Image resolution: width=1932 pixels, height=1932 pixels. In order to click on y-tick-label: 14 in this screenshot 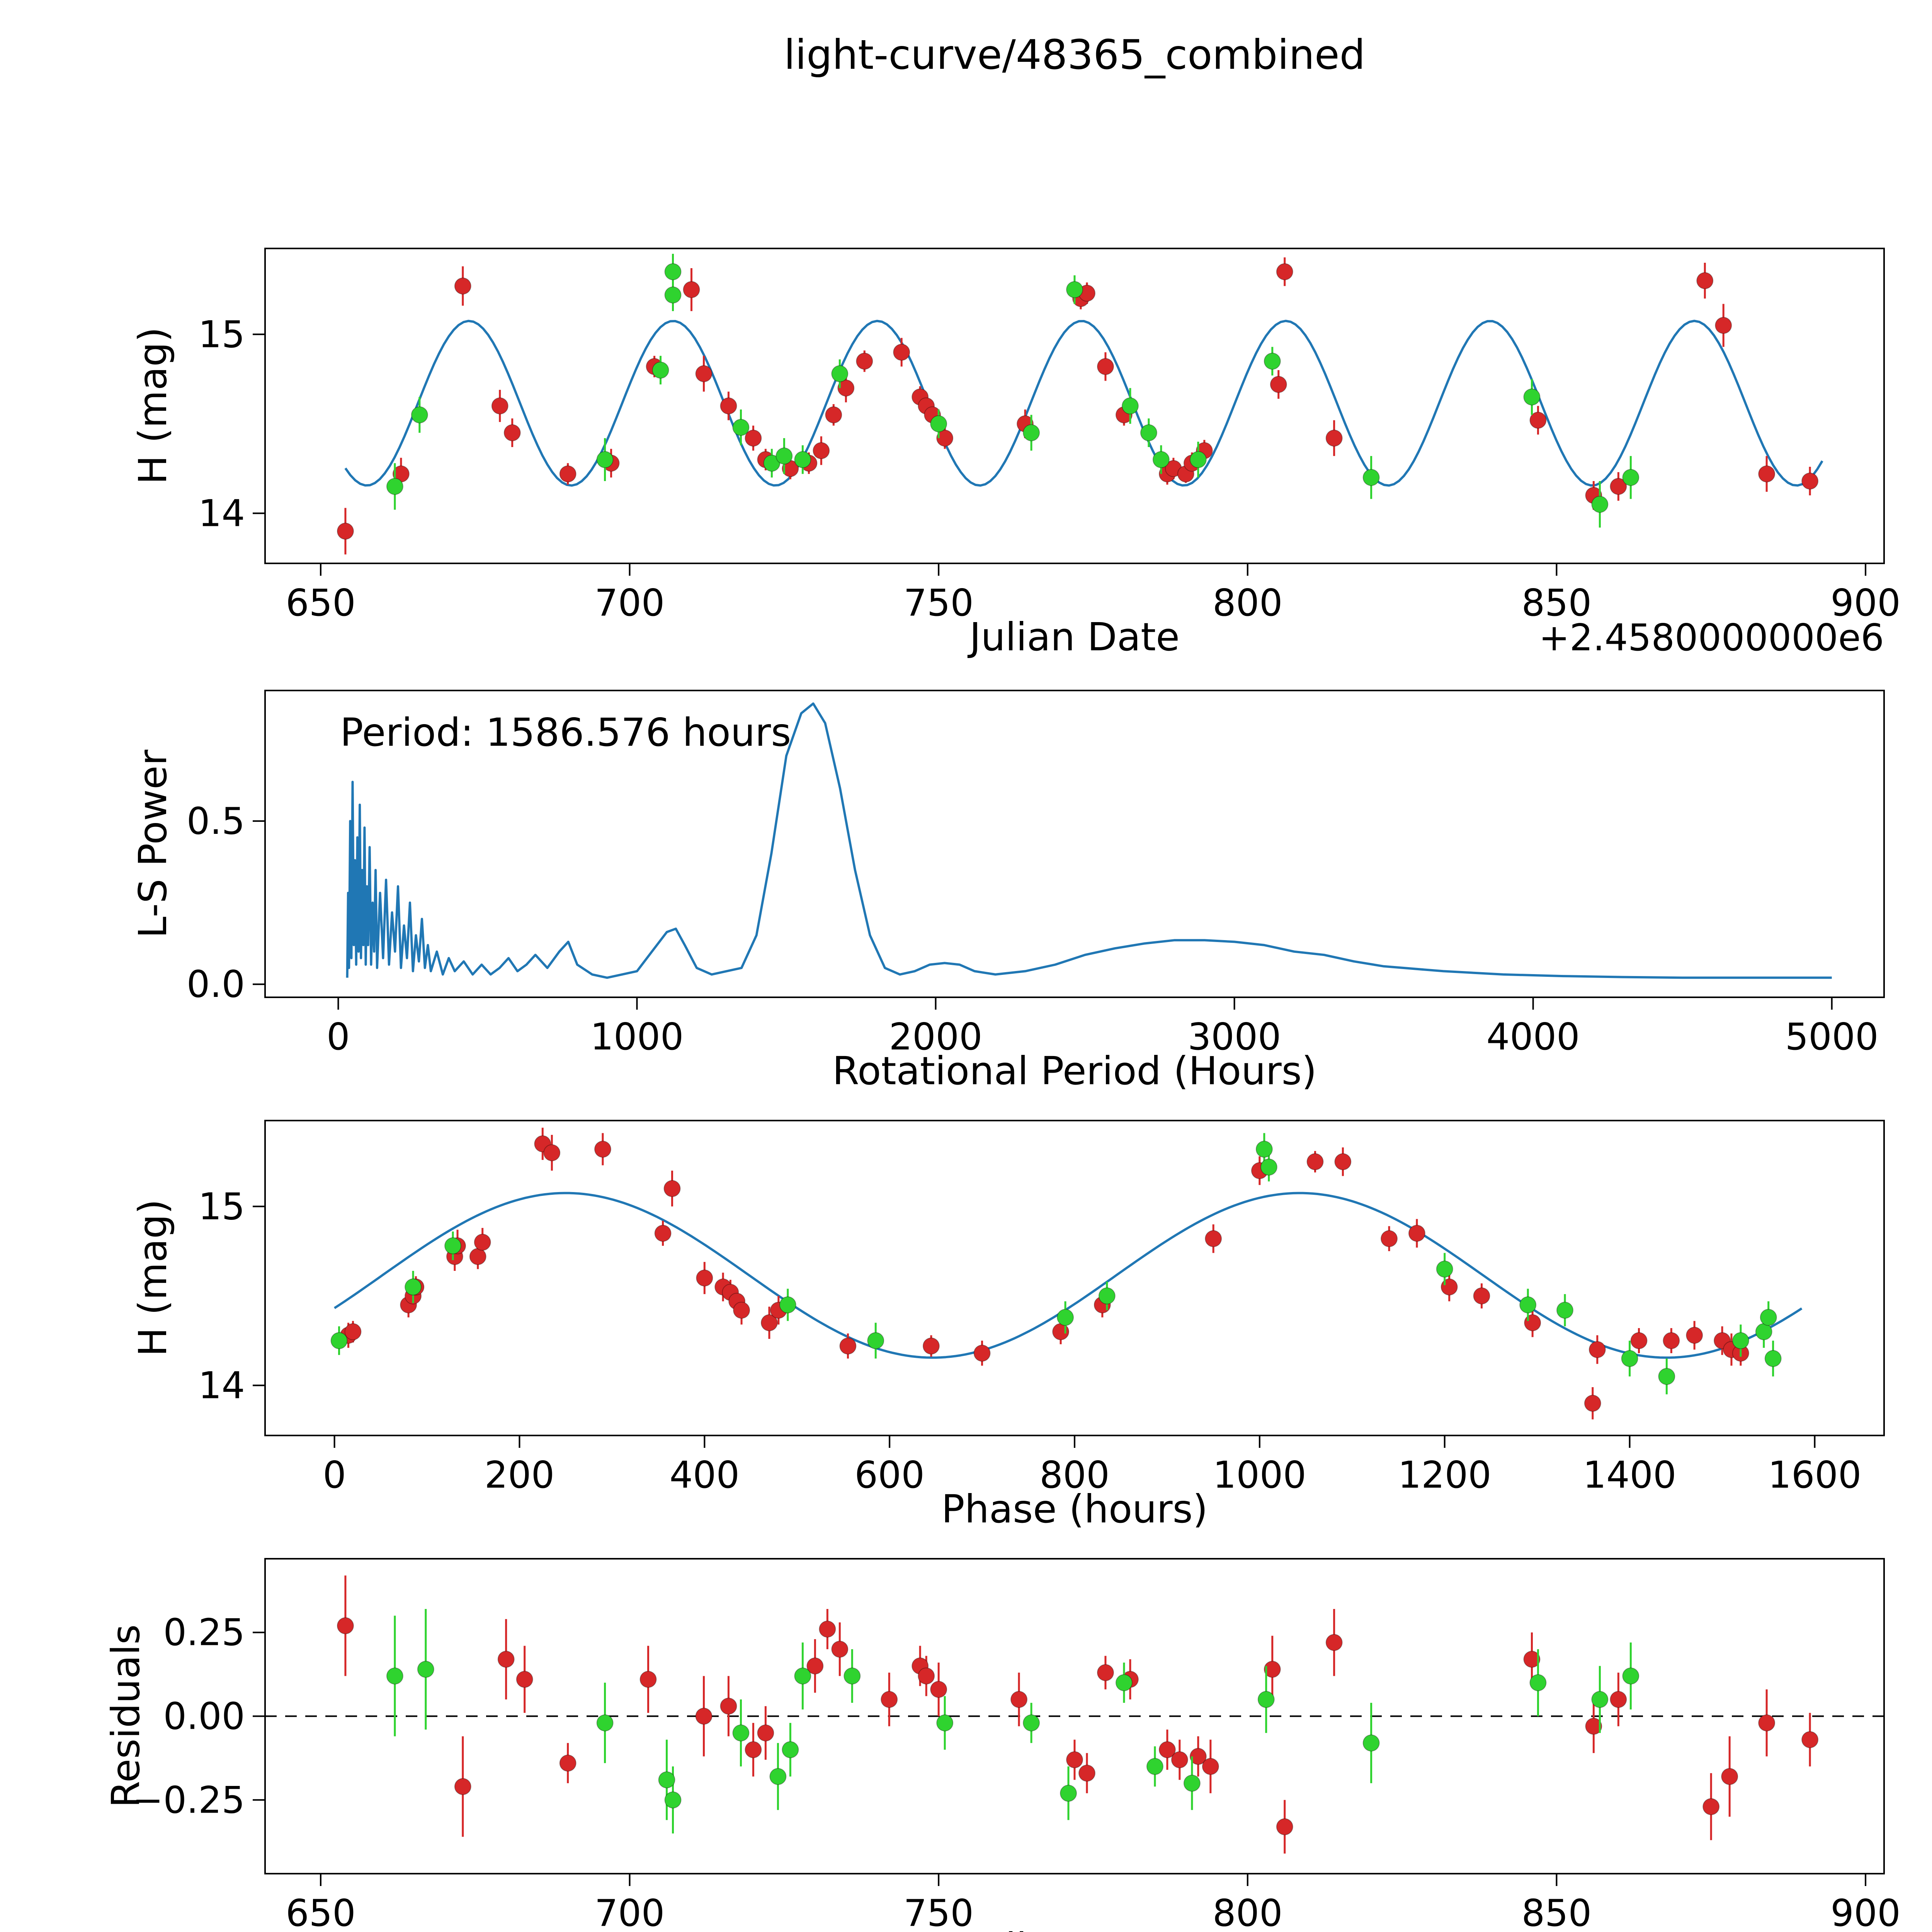, I will do `click(221, 1385)`.